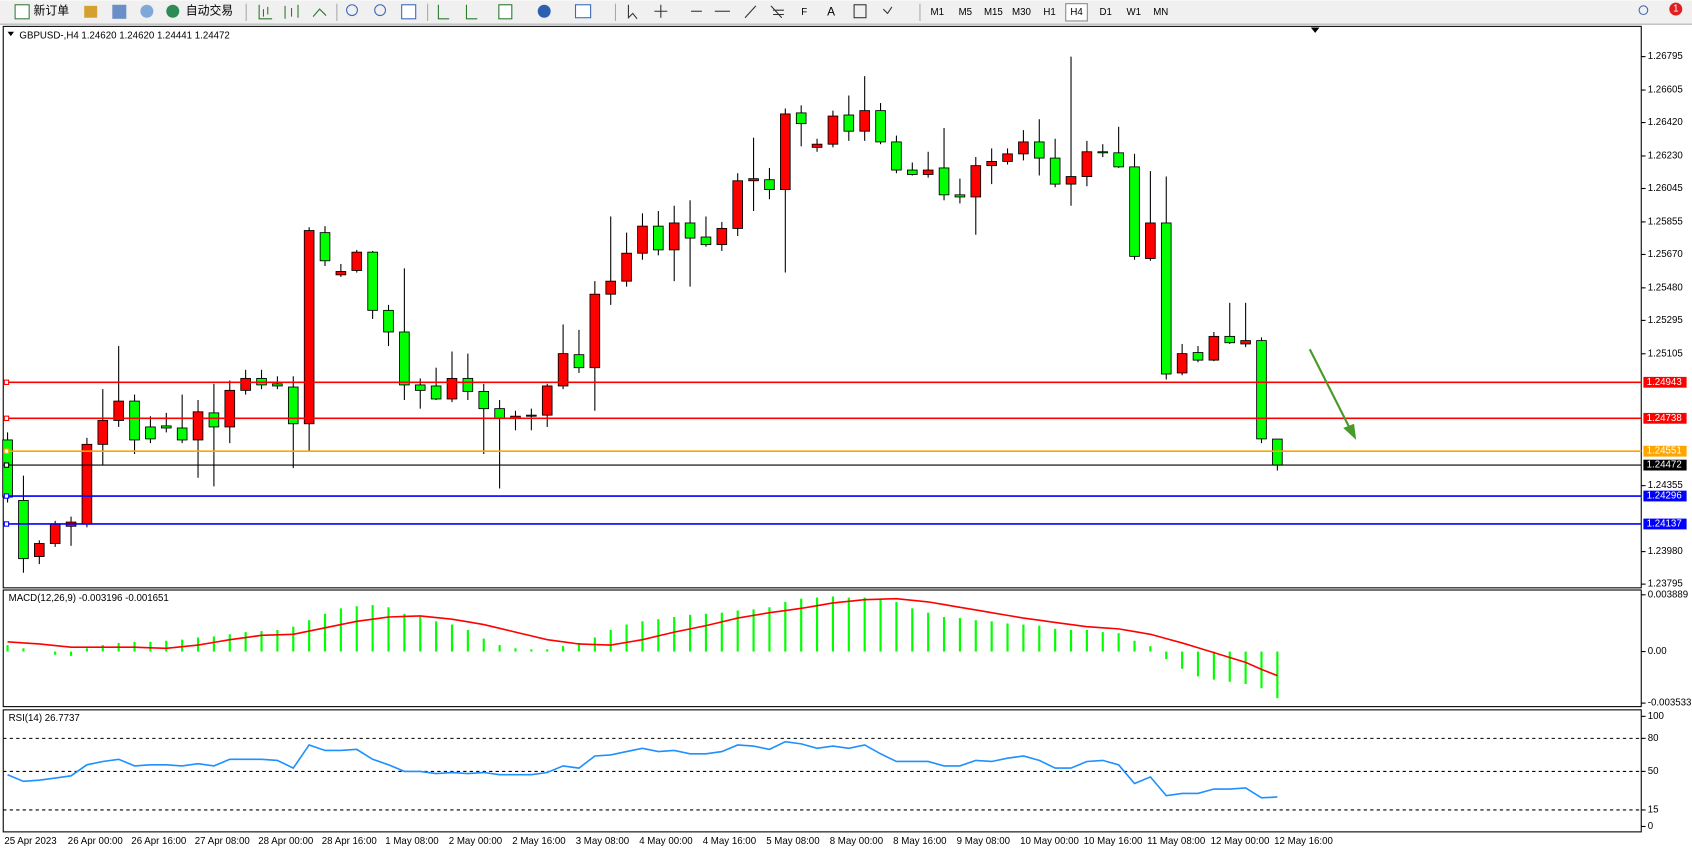 This screenshot has height=855, width=1692. Describe the element at coordinates (1665, 353) in the screenshot. I see `y-tick-label: 1.25105` at that location.